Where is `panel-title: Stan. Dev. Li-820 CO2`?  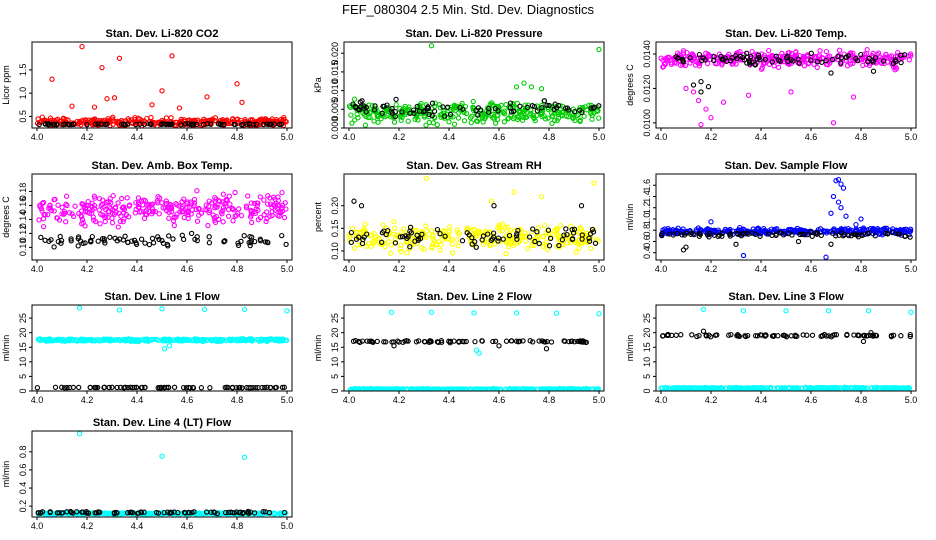
panel-title: Stan. Dev. Li-820 CO2 is located at coordinates (162, 34).